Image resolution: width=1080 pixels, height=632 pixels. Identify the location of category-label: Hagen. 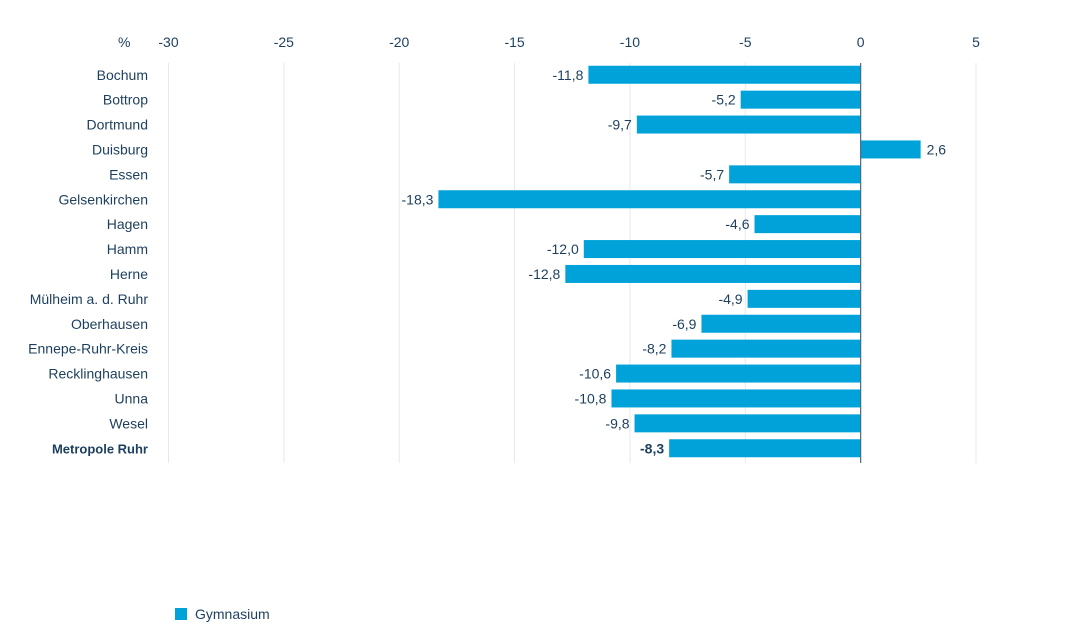
(127, 224).